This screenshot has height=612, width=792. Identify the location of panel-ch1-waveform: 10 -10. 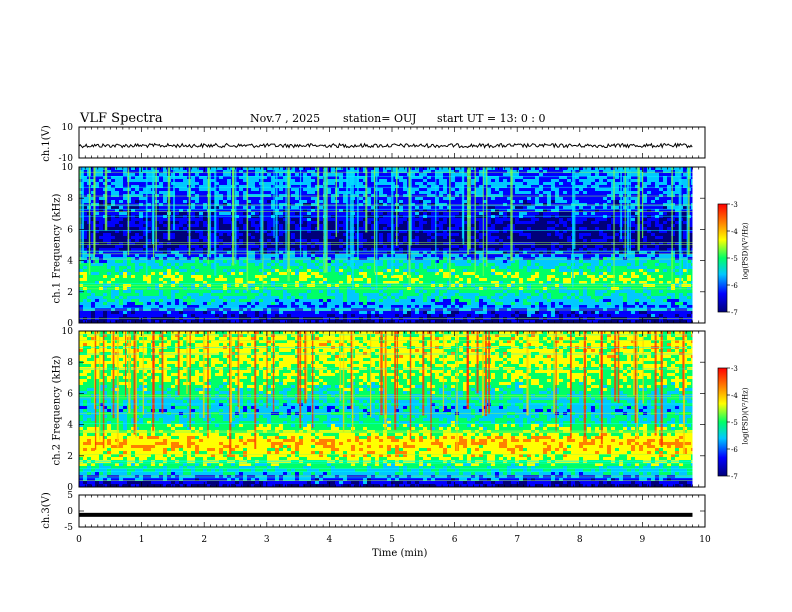
(382, 143).